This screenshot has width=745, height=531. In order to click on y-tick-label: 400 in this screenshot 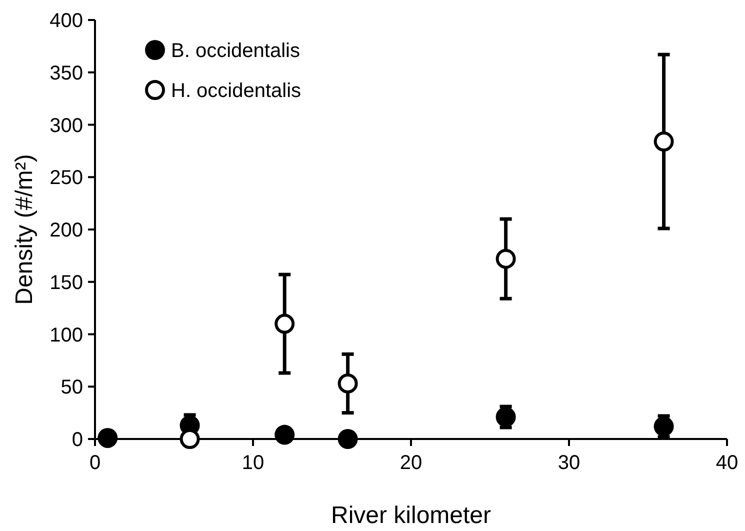, I will do `click(66, 21)`.